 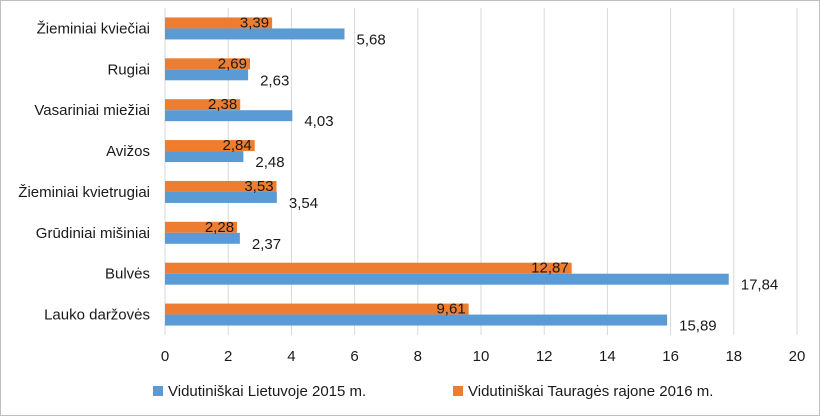 What do you see at coordinates (418, 356) in the screenshot?
I see `x-tick-label-8: 8` at bounding box center [418, 356].